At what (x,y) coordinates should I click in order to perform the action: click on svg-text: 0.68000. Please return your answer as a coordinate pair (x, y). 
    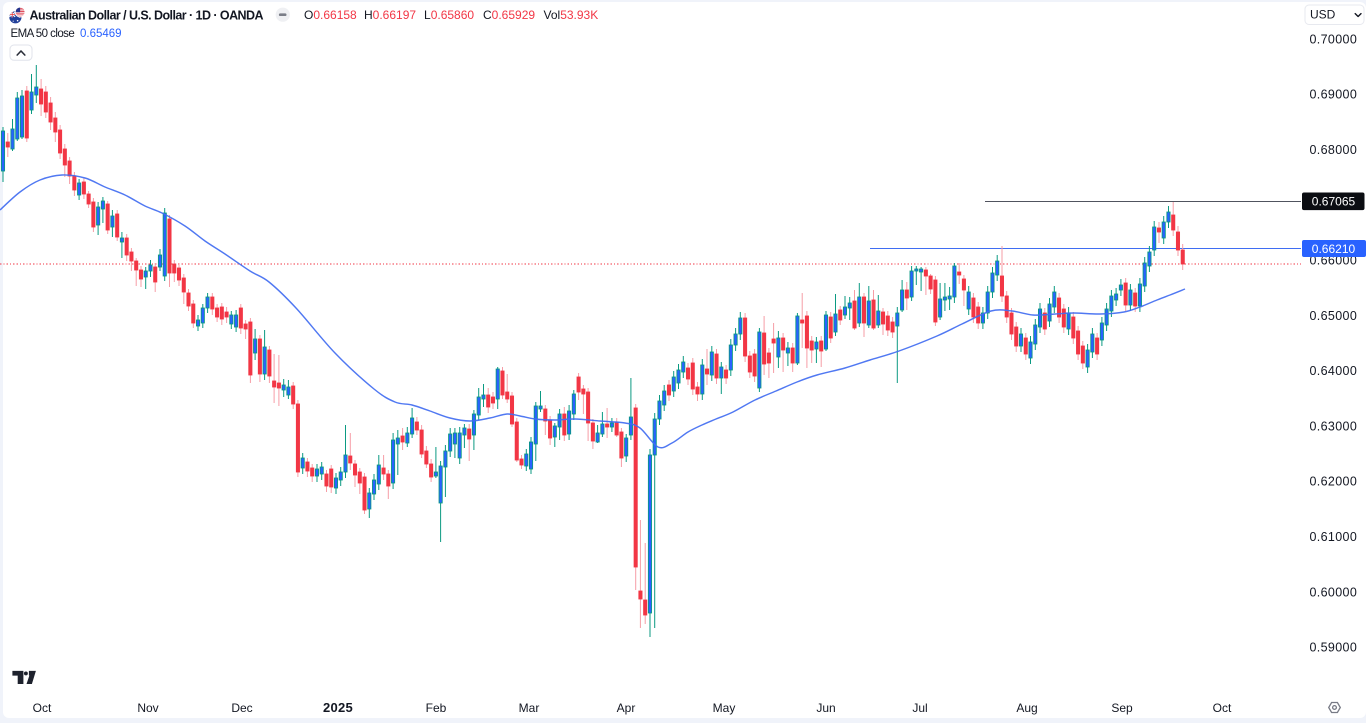
    Looking at the image, I should click on (1334, 150).